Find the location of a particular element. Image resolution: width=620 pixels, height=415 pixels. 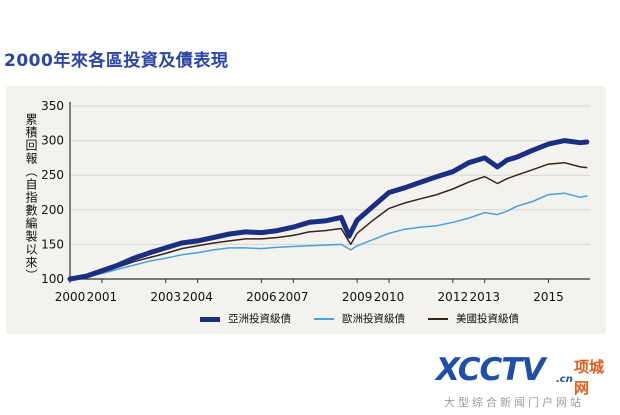

y-tick-label: 350 is located at coordinates (52, 106).